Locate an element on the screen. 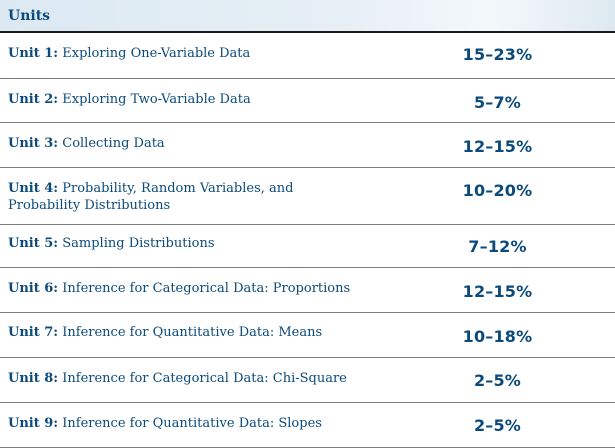  exam-weight: 7–12% is located at coordinates (497, 246).